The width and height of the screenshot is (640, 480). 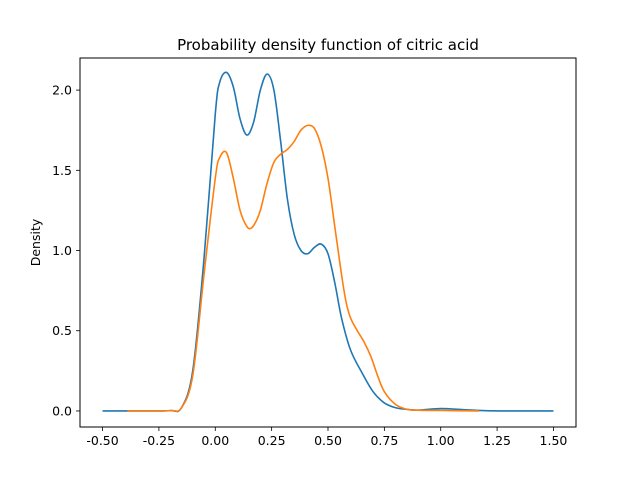 I want to click on y-axis-label: Density, so click(x=35, y=242).